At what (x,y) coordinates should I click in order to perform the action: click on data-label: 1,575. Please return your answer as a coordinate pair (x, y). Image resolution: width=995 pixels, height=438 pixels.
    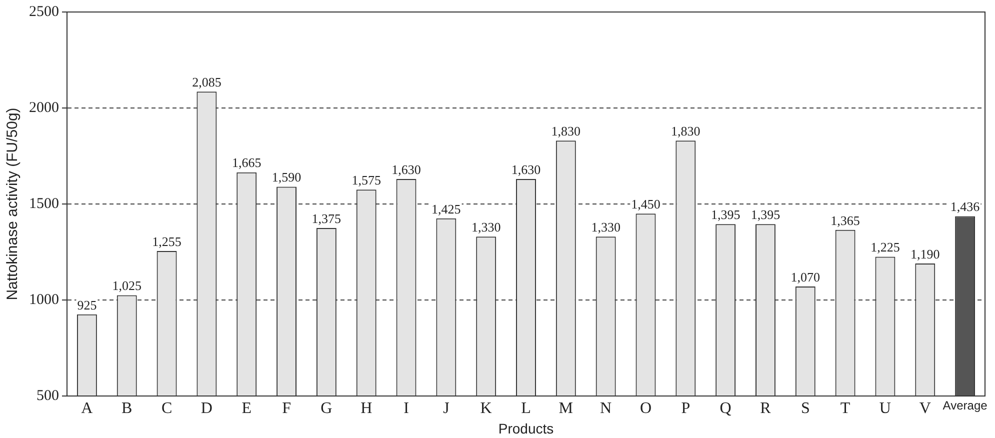
    Looking at the image, I should click on (366, 180).